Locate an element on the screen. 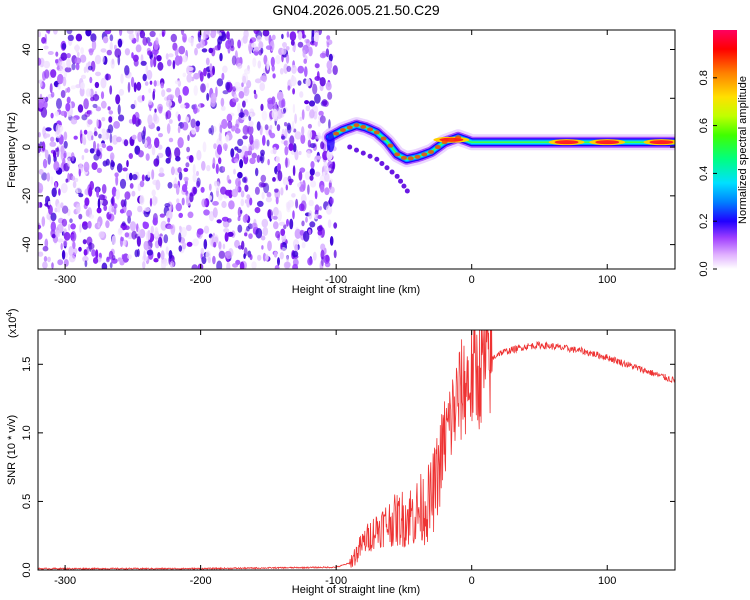 This screenshot has width=750, height=600. y-tick-label: -40 is located at coordinates (27, 245).